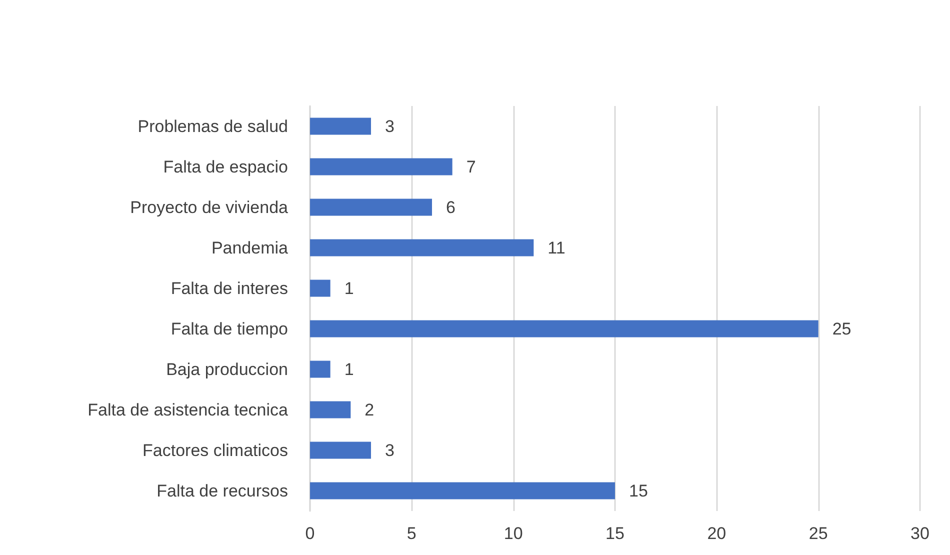 The image size is (950, 555). I want to click on y-tick-label: Proyecto de vivienda, so click(209, 207).